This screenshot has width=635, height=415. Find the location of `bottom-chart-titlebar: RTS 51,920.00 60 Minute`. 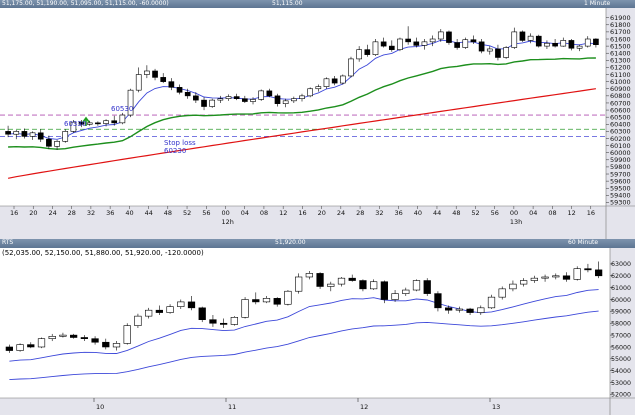

bottom-chart-titlebar: RTS 51,920.00 60 Minute is located at coordinates (317, 243).